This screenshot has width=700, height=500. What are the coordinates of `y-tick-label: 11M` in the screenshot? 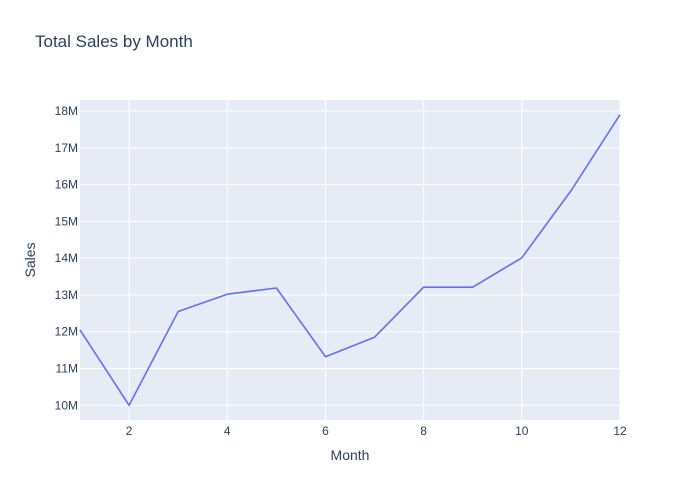 It's located at (67, 369).